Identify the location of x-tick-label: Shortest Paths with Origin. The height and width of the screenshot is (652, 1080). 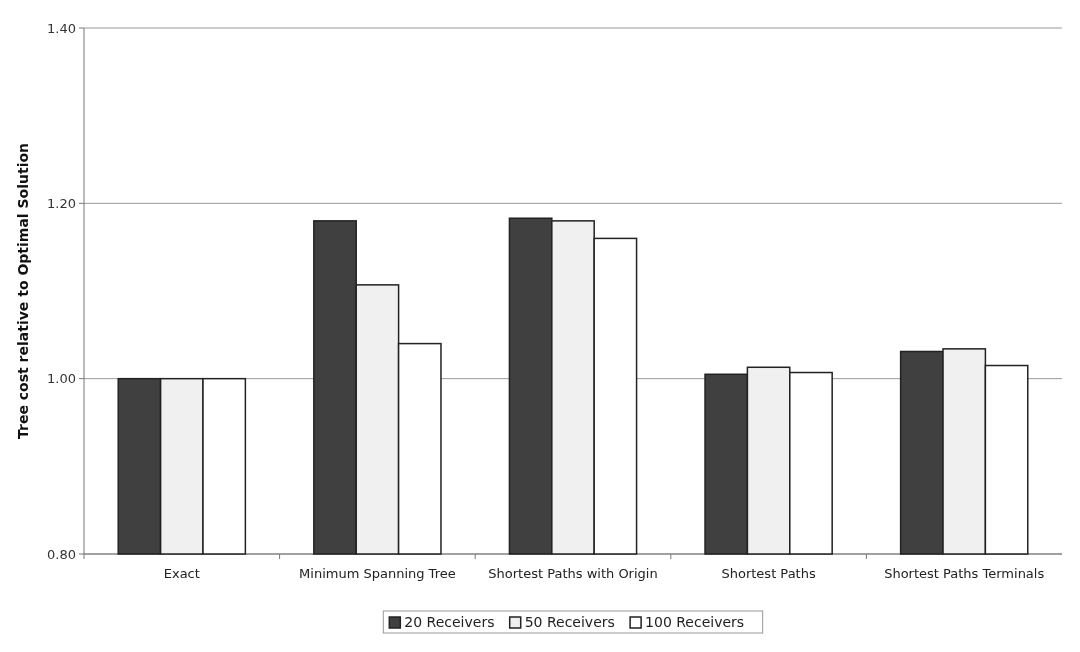
(573, 573).